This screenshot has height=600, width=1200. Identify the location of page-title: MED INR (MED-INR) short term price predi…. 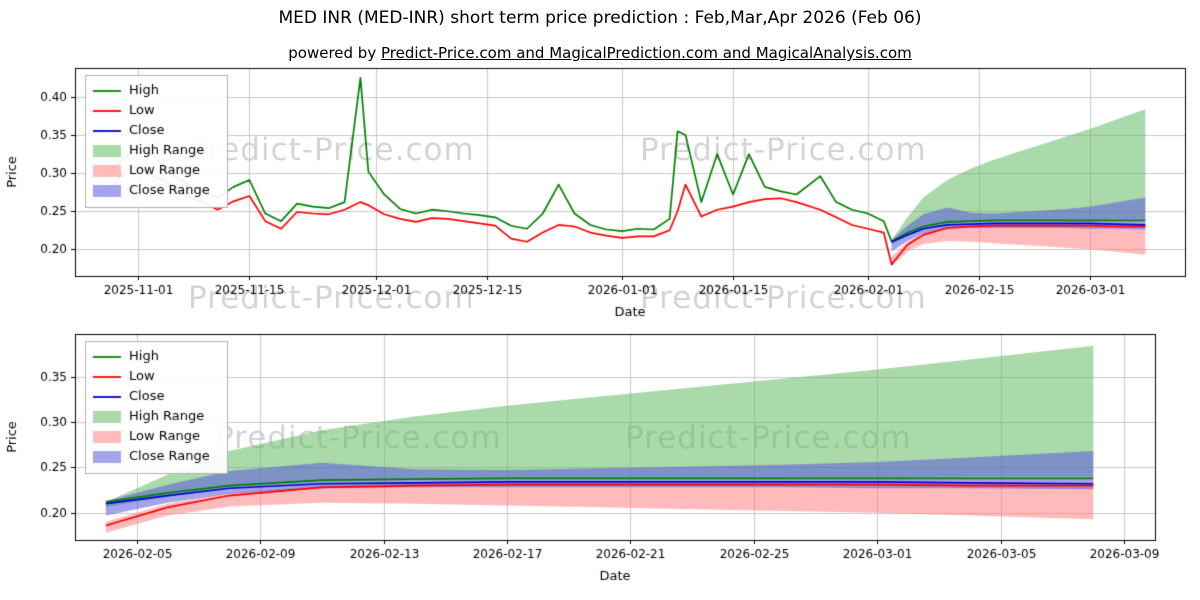
(600, 18).